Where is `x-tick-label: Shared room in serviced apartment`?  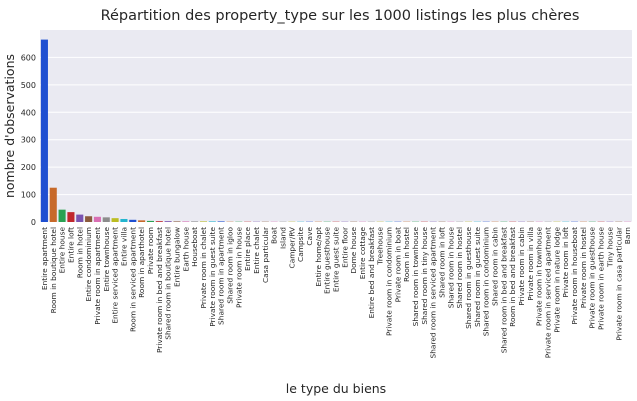
x-tick-label: Shared room in serviced apartment is located at coordinates (433, 293).